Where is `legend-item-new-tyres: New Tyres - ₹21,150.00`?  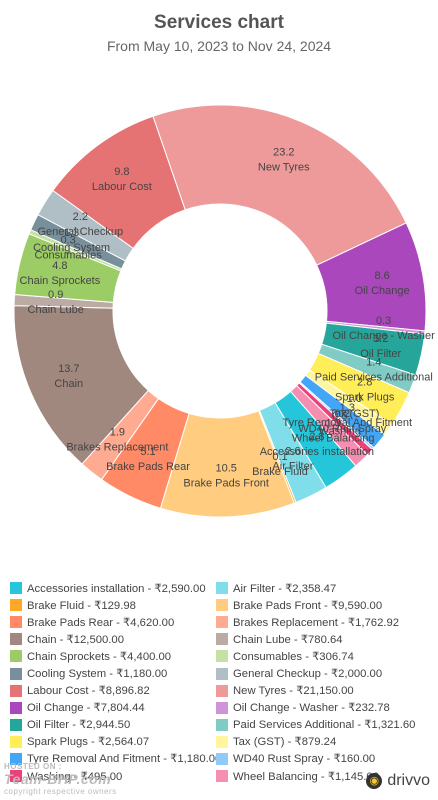 legend-item-new-tyres: New Tyres - ₹21,150.00 is located at coordinates (319, 691).